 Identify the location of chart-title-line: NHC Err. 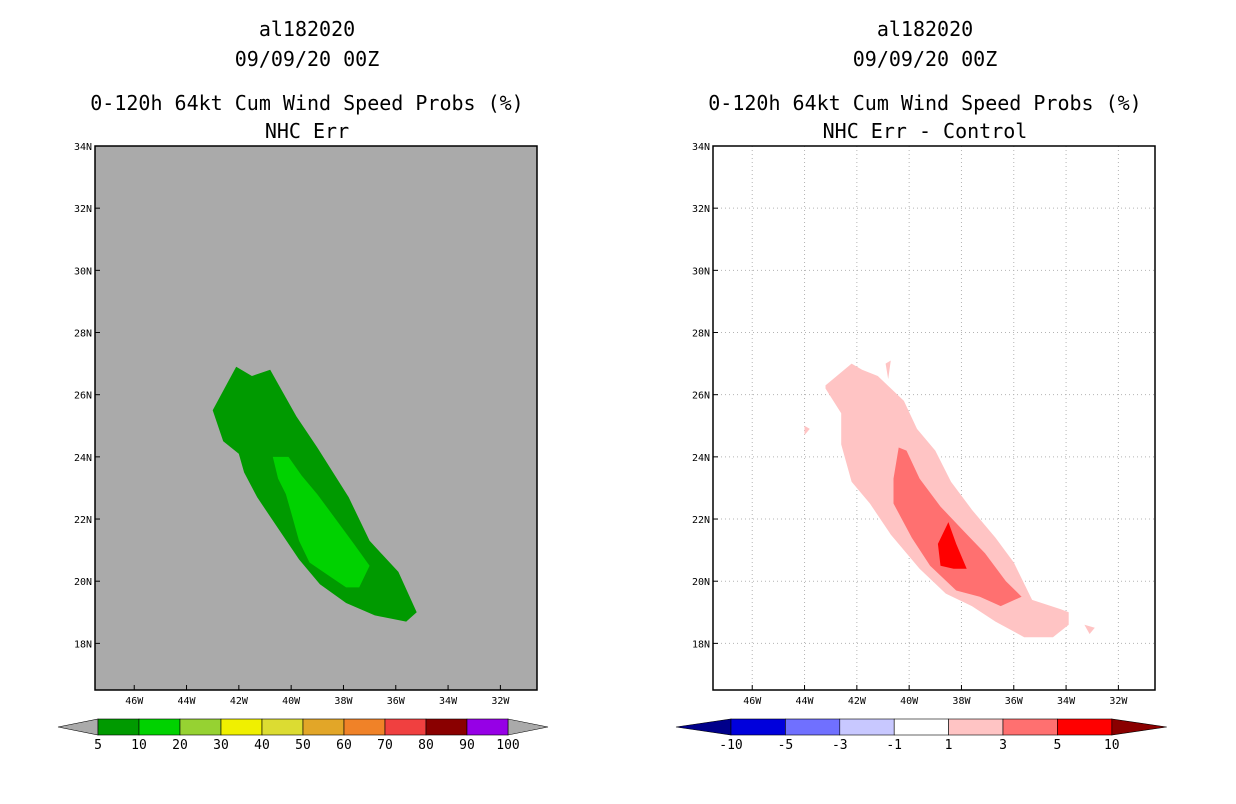
(307, 131).